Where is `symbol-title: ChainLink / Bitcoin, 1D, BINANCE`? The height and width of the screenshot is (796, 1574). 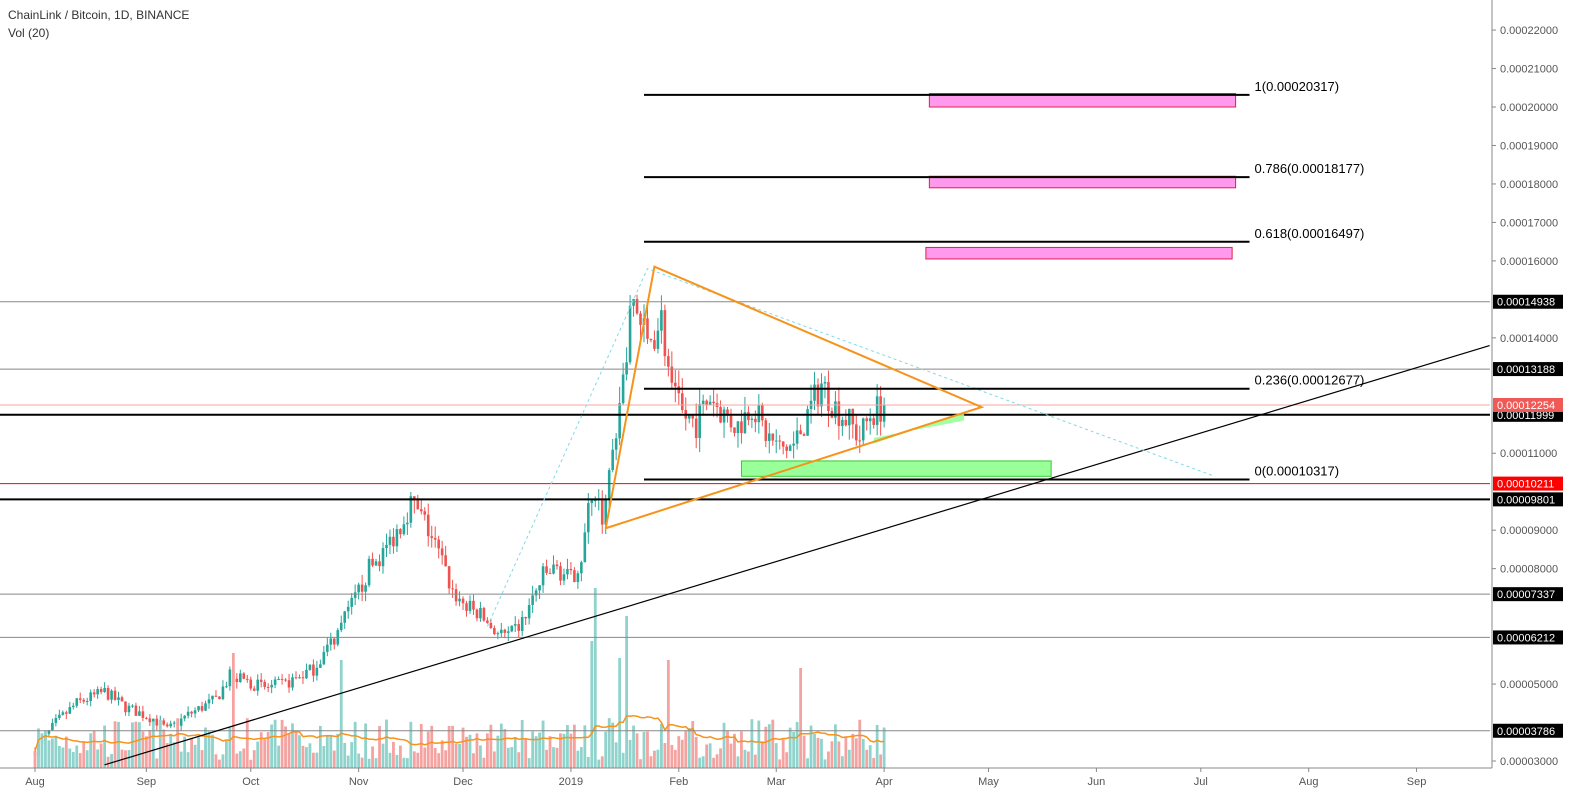 symbol-title: ChainLink / Bitcoin, 1D, BINANCE is located at coordinates (99, 15).